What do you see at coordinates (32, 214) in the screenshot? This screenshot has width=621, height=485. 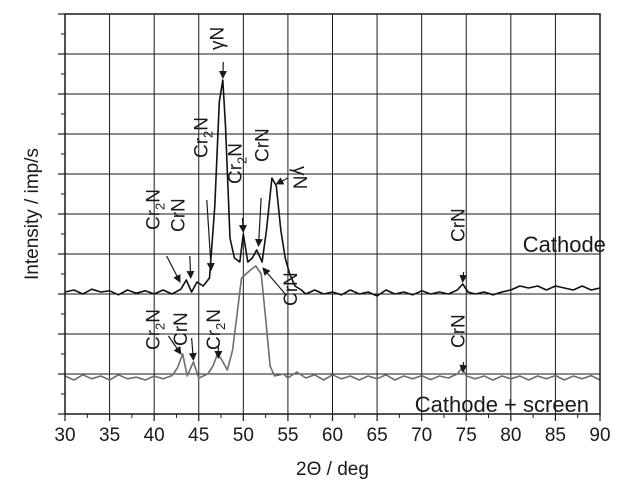 I see `y-axis-label: Intensity / imp/s` at bounding box center [32, 214].